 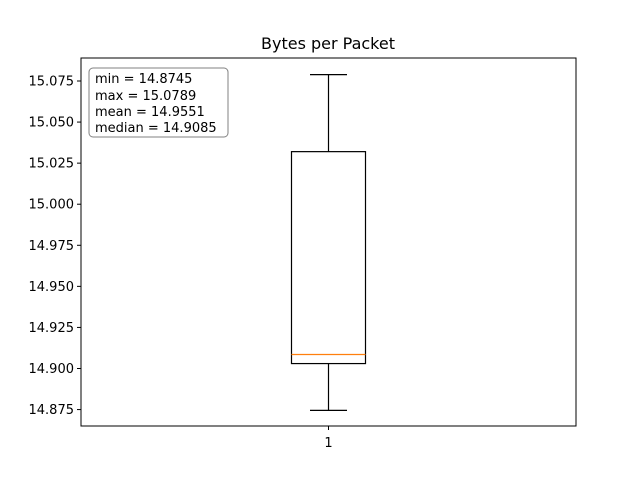 I want to click on y-tick-label: 15.025, so click(x=52, y=164).